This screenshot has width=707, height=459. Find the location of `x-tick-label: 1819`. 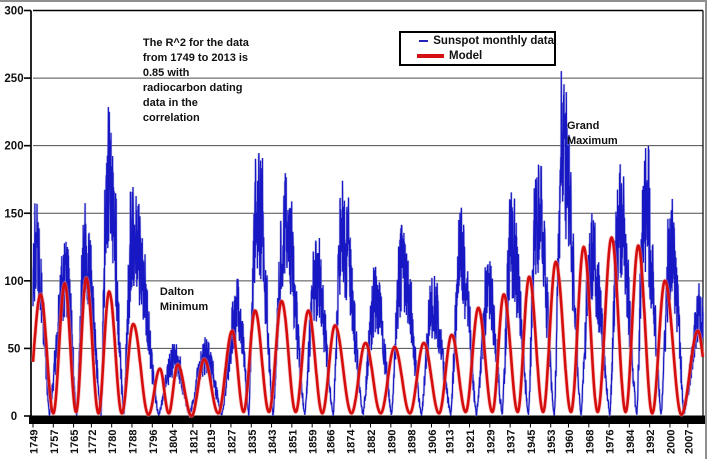

x-tick-label: 1819 is located at coordinates (212, 442).